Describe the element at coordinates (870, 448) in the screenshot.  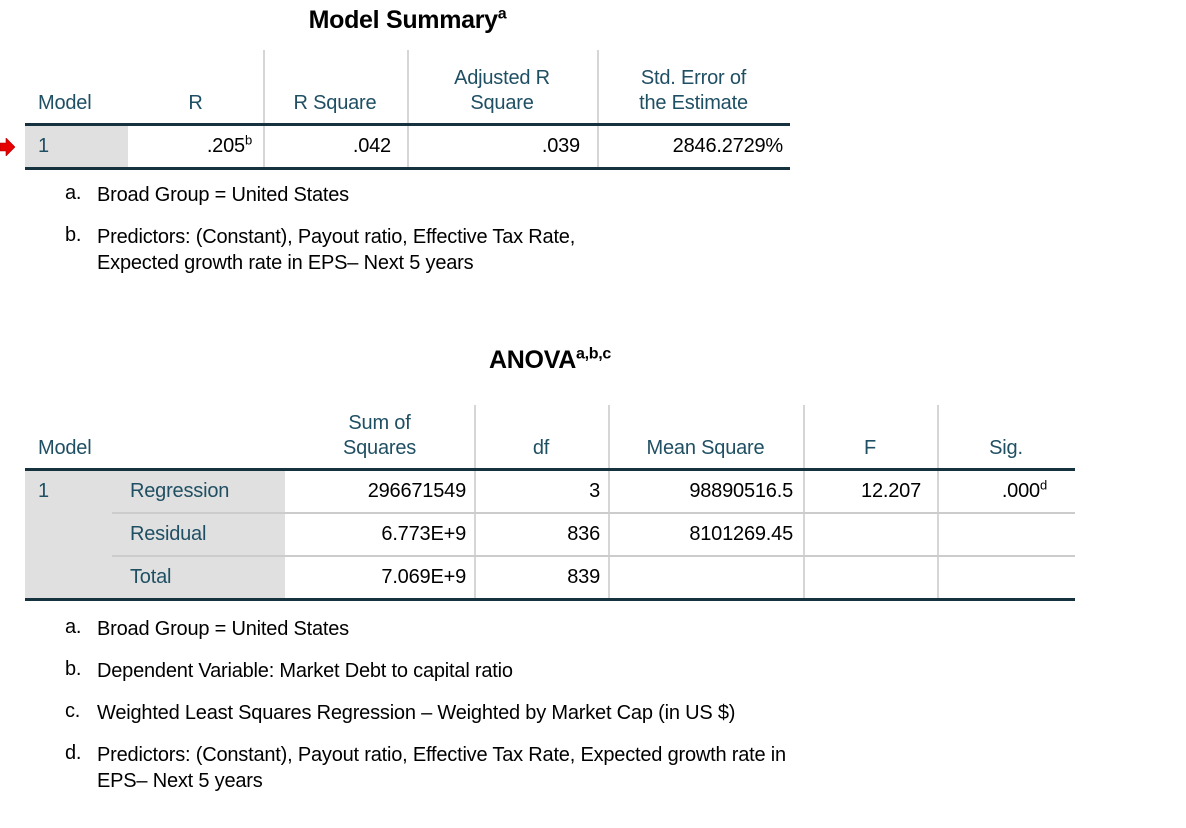
I see `column-header-f: F` at that location.